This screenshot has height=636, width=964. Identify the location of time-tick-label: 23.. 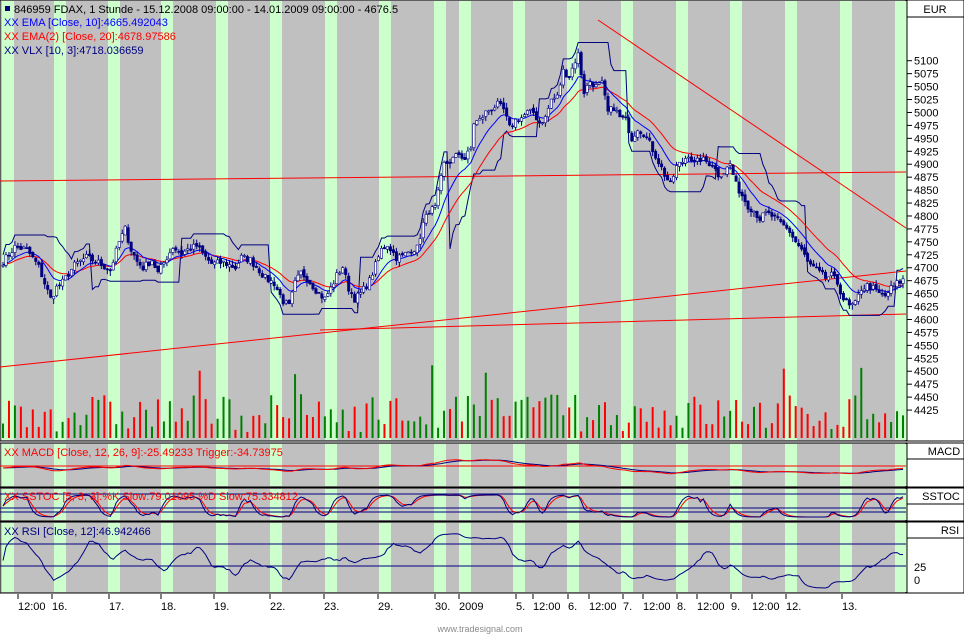
(331, 607).